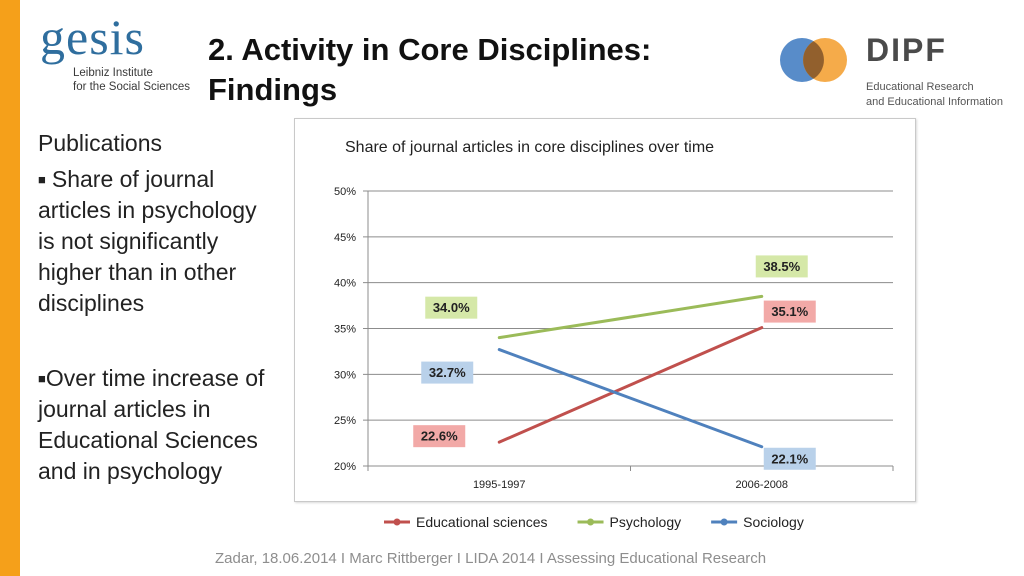 The width and height of the screenshot is (1024, 576). I want to click on legend-label: Sociology, so click(773, 522).